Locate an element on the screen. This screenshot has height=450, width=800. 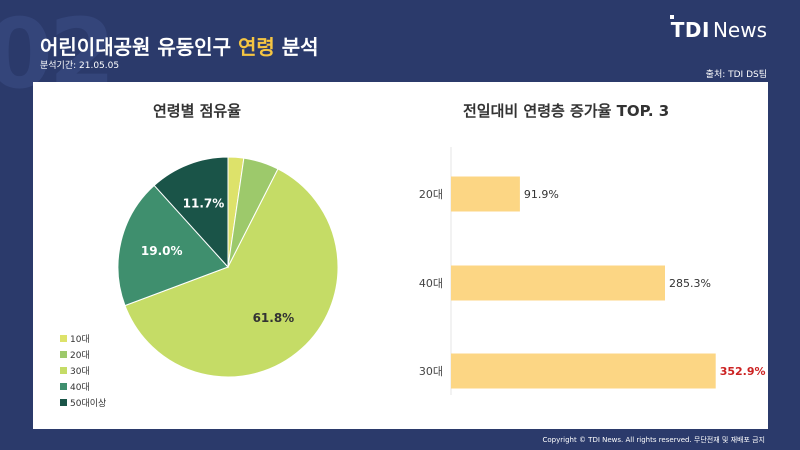
bar-category-label-2: 30대 is located at coordinates (431, 371).